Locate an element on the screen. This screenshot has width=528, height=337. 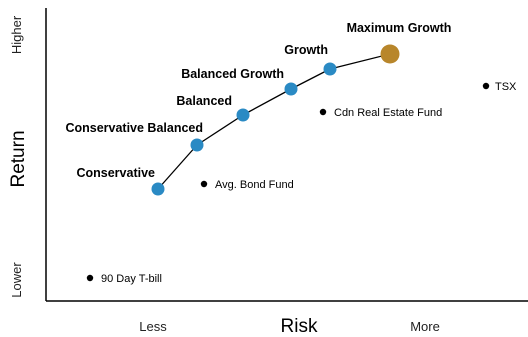
point-label: 90 Day T-bill is located at coordinates (131, 279).